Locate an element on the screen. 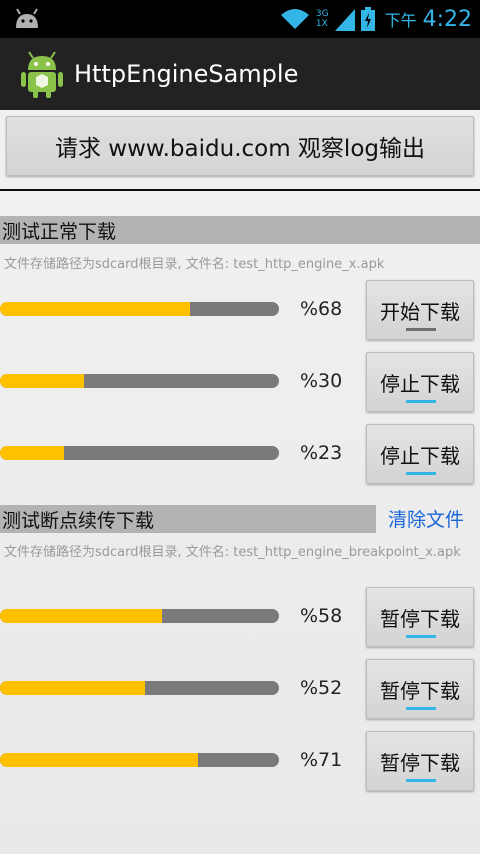 The width and height of the screenshot is (480, 854). breakpoint-progress-label-1: %58 is located at coordinates (321, 616).